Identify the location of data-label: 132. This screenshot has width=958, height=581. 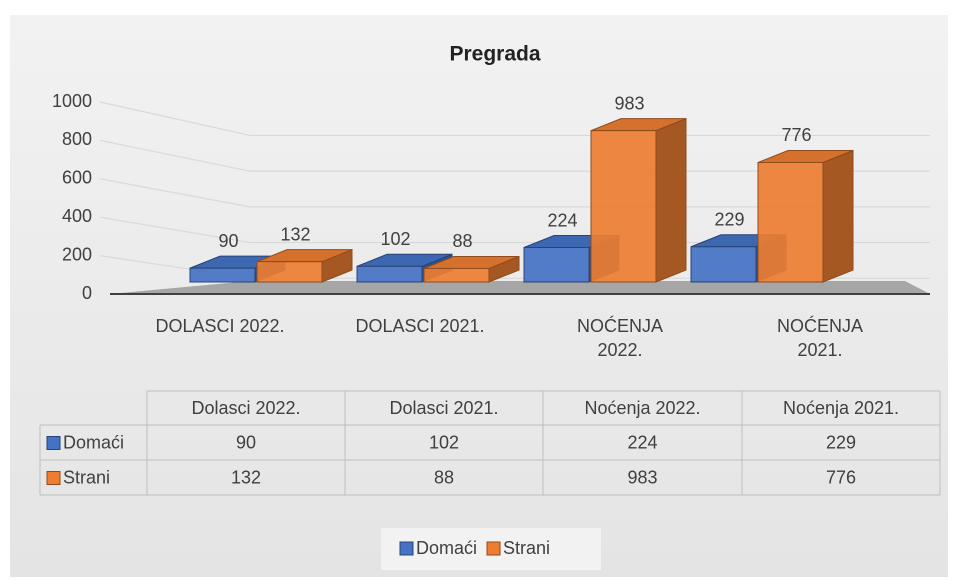
(295, 234).